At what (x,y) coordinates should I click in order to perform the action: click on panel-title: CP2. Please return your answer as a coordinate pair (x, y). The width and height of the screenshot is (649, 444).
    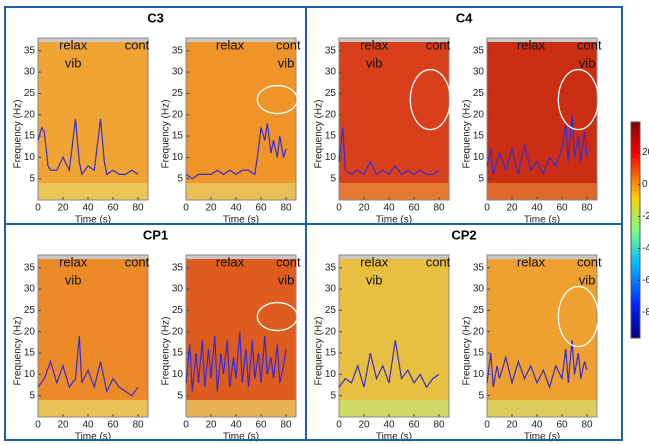
    Looking at the image, I should click on (463, 234).